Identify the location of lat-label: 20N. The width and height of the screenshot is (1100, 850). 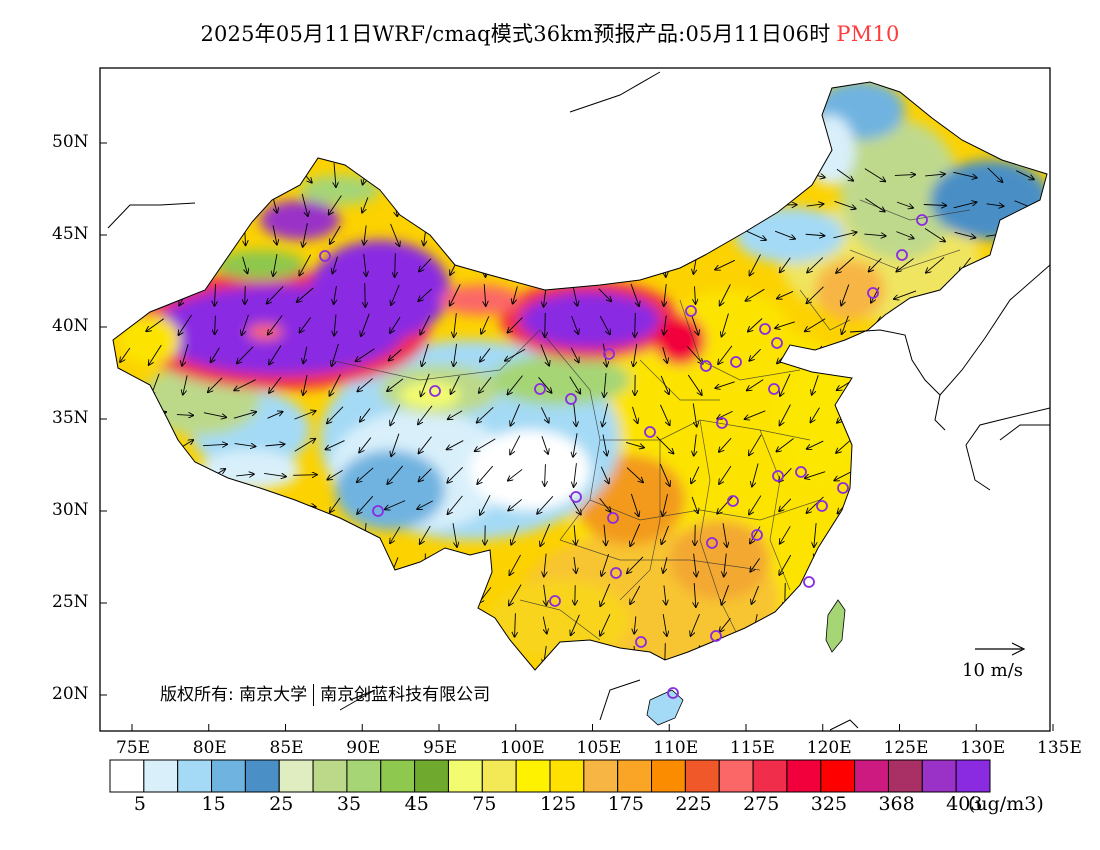
(70, 694).